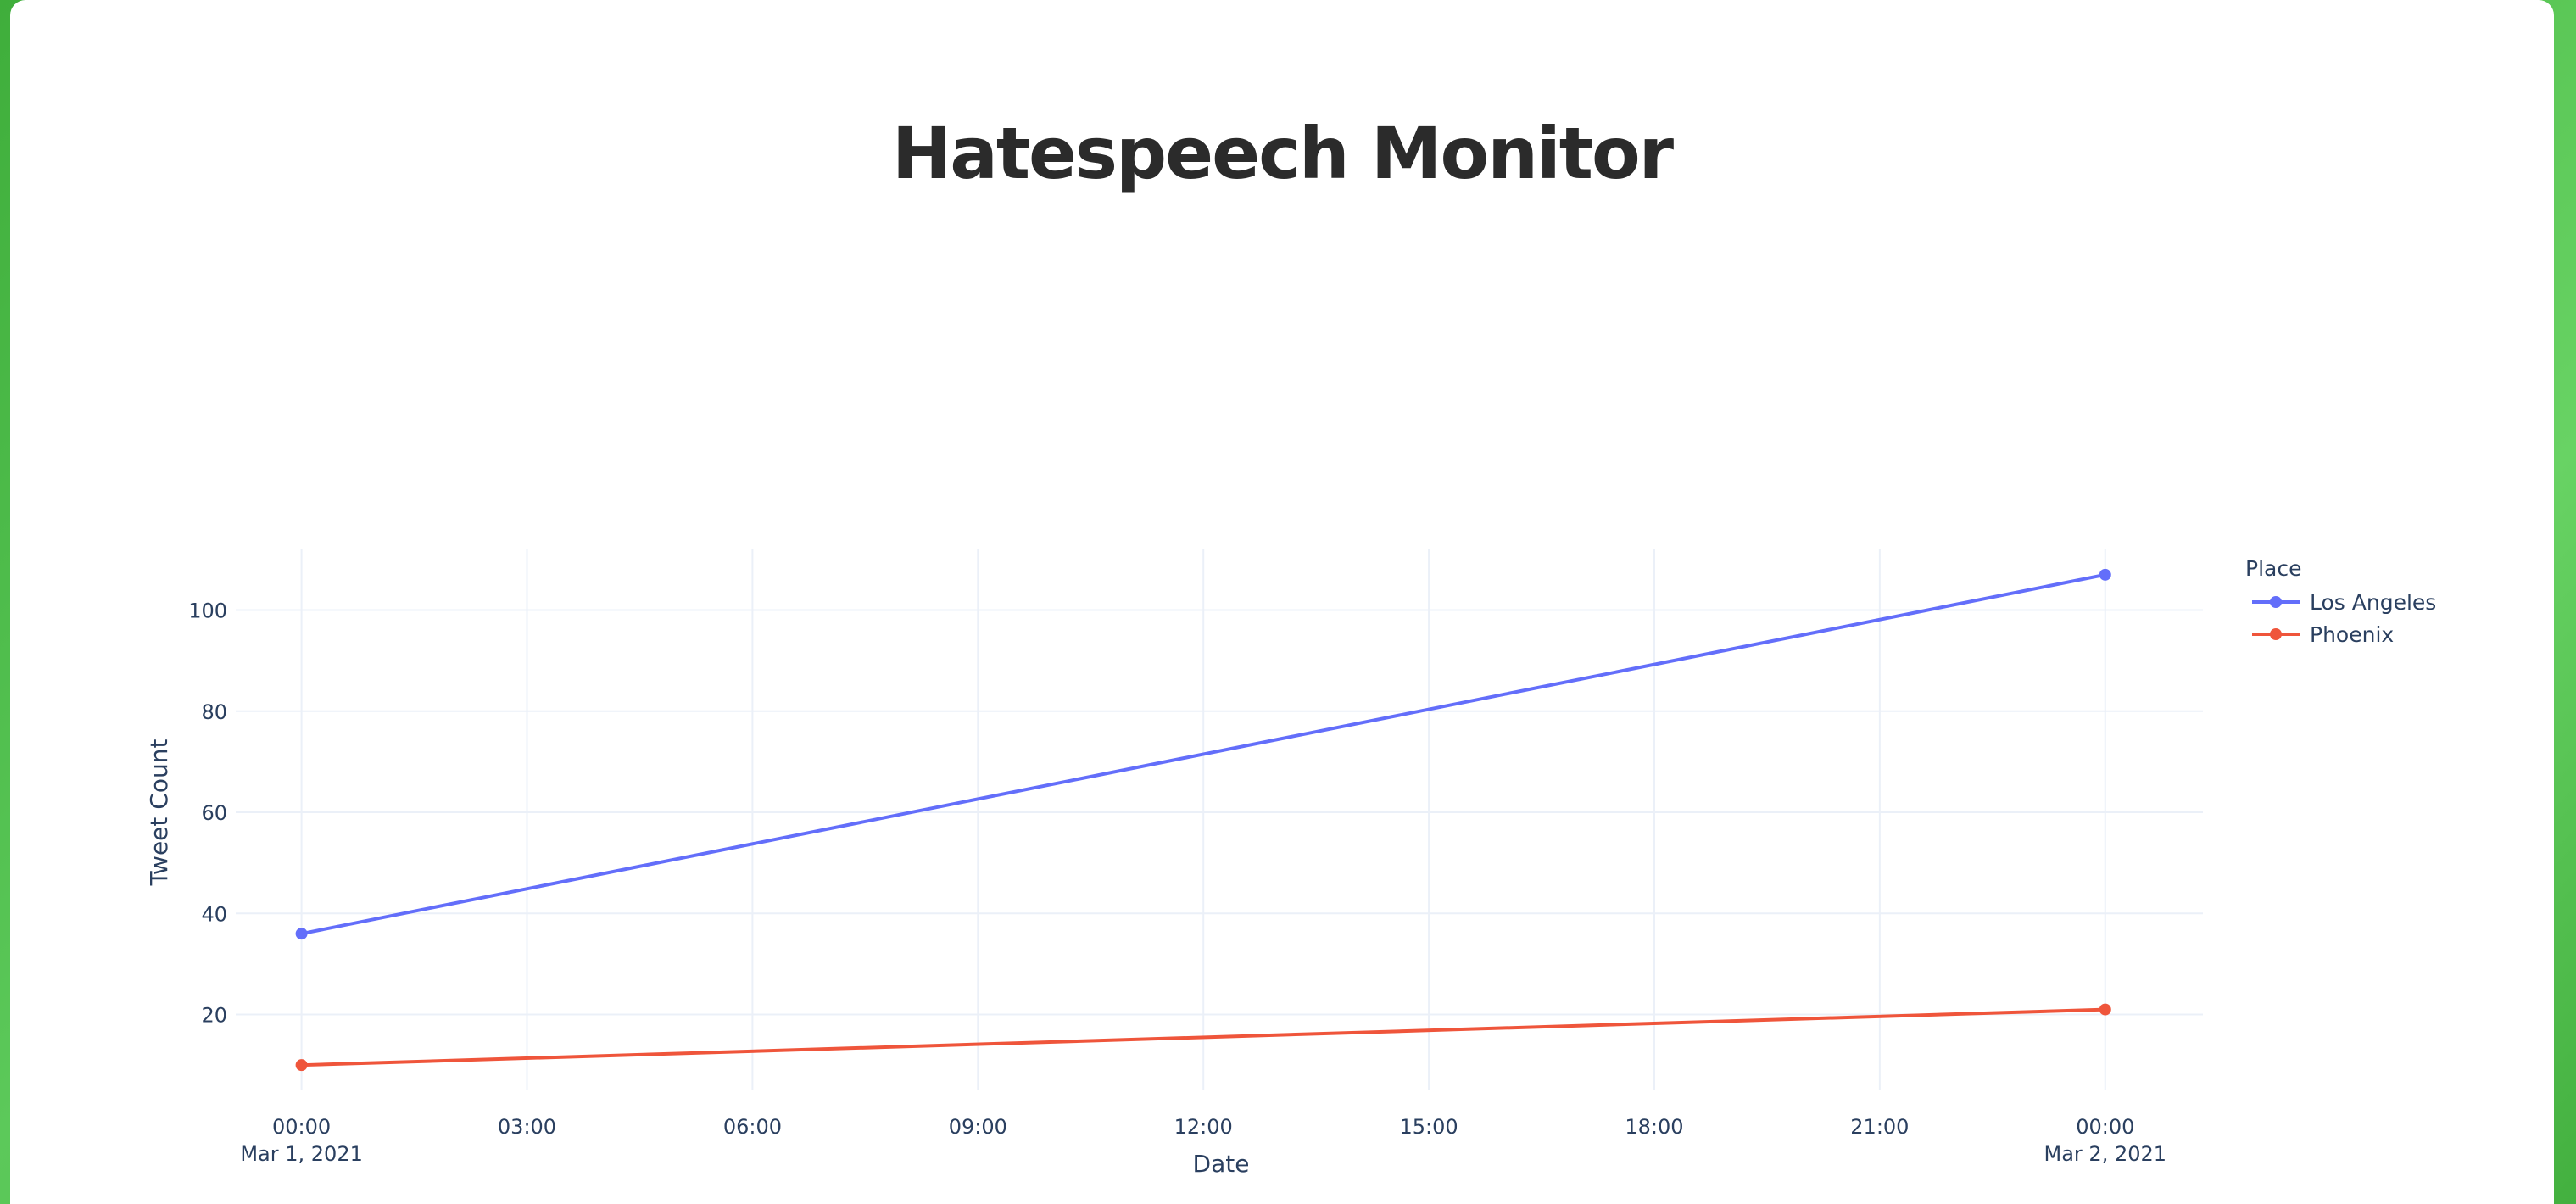  I want to click on legend-item-label: Phoenix, so click(2352, 634).